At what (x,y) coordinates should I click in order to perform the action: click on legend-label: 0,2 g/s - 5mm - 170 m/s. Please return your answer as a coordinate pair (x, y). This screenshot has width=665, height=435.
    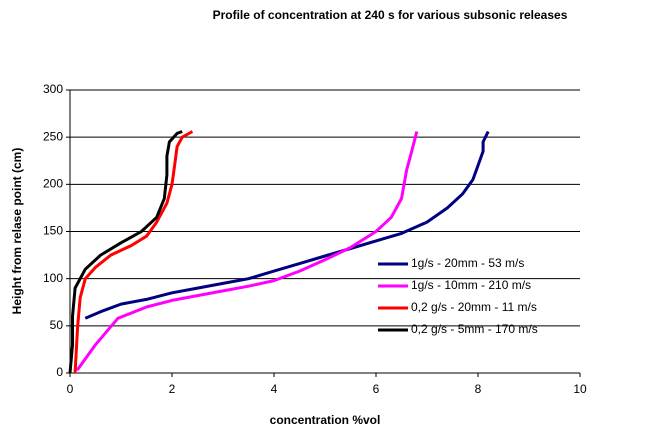
    Looking at the image, I should click on (474, 329).